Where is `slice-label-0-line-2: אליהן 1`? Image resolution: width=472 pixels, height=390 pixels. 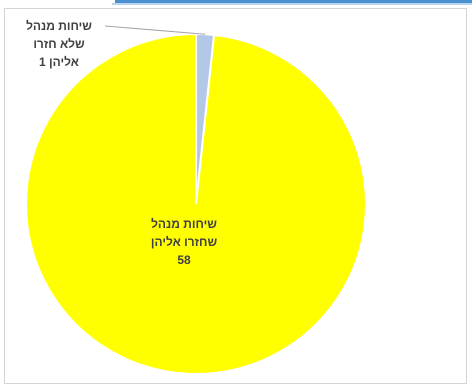
slice-label-0-line-2: אליהן 1 is located at coordinates (59, 62).